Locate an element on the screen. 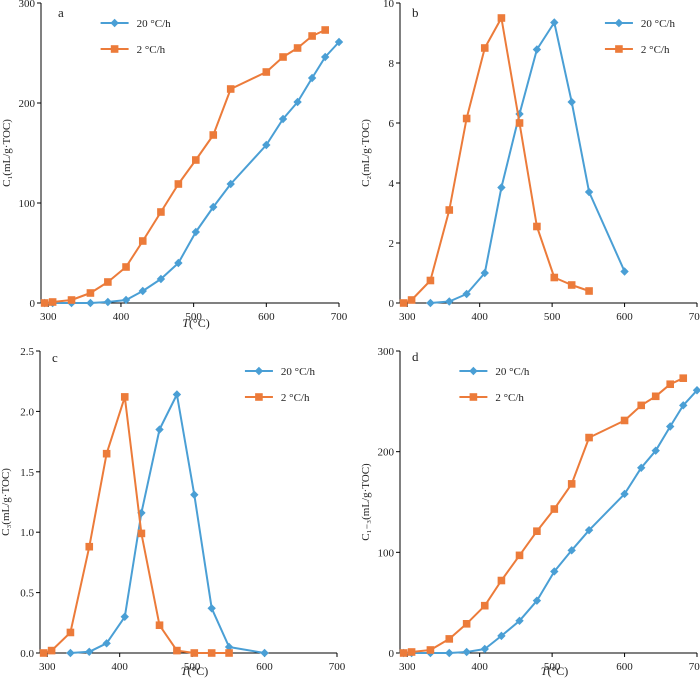  y-tick-label: 2.5 is located at coordinates (27, 352).